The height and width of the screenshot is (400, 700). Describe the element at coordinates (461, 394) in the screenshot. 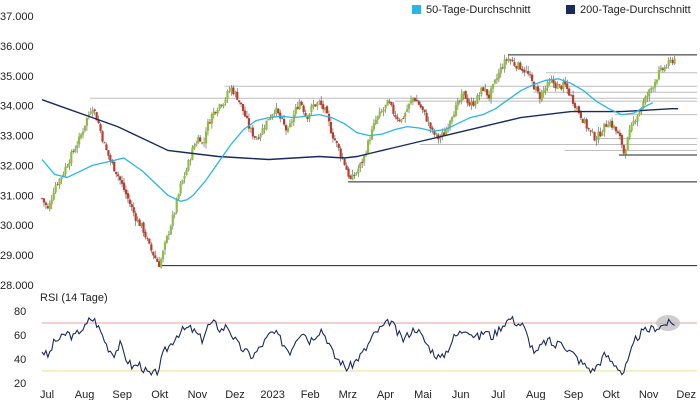

I see `x-axis-label: Jun` at that location.